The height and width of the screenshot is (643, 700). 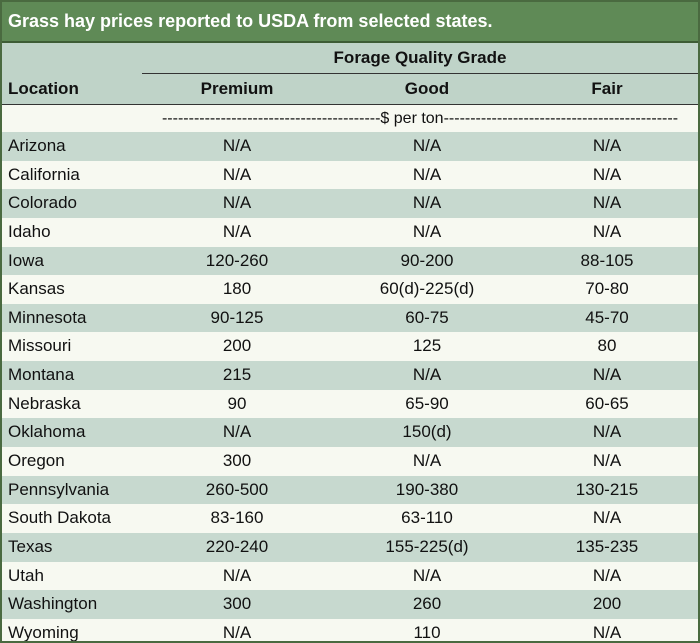 What do you see at coordinates (60, 518) in the screenshot?
I see `location-cell: South Dakota` at bounding box center [60, 518].